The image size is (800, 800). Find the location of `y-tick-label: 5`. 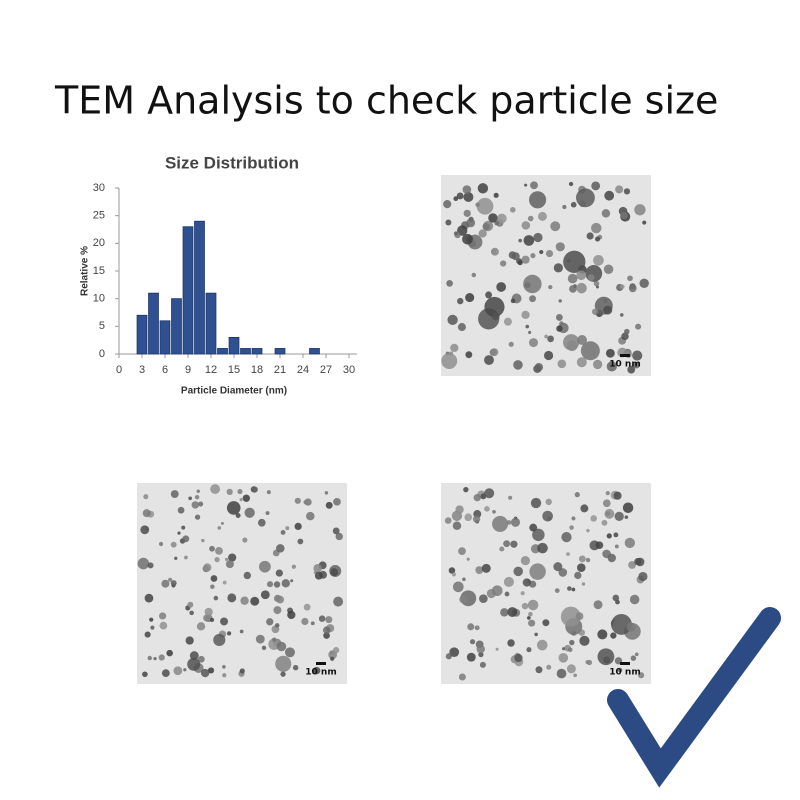

y-tick-label: 5 is located at coordinates (102, 326).